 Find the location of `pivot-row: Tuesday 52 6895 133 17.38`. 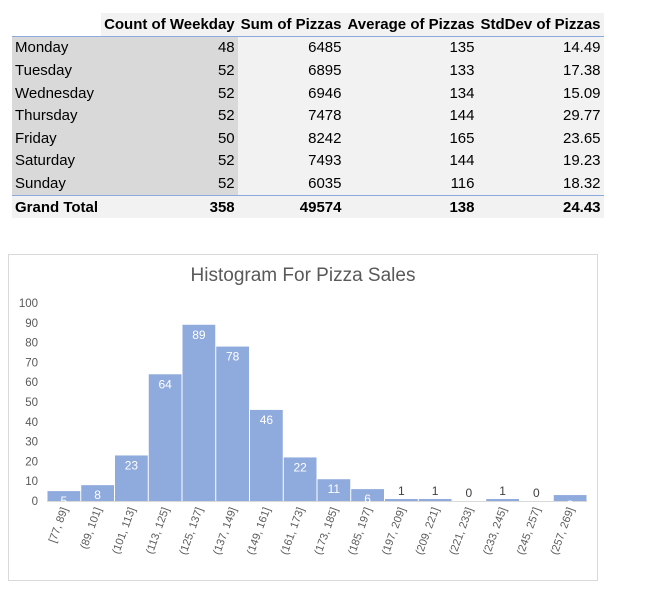

pivot-row: Tuesday 52 6895 133 17.38 is located at coordinates (308, 70).